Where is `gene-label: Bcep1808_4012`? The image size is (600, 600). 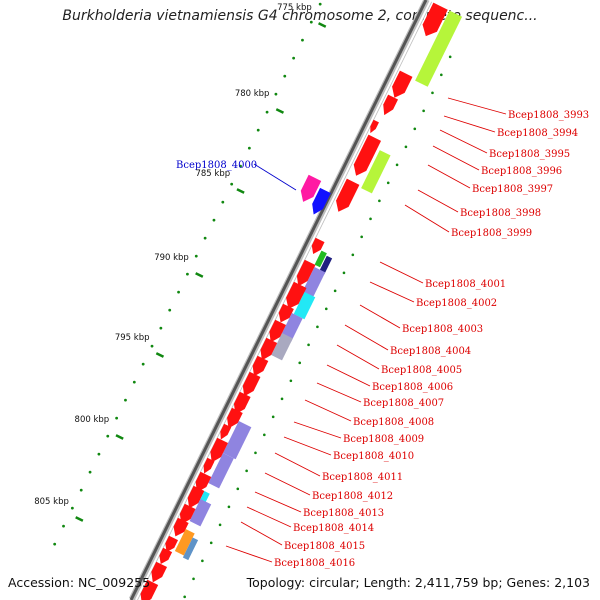 gene-label: Bcep1808_4012 is located at coordinates (352, 496).